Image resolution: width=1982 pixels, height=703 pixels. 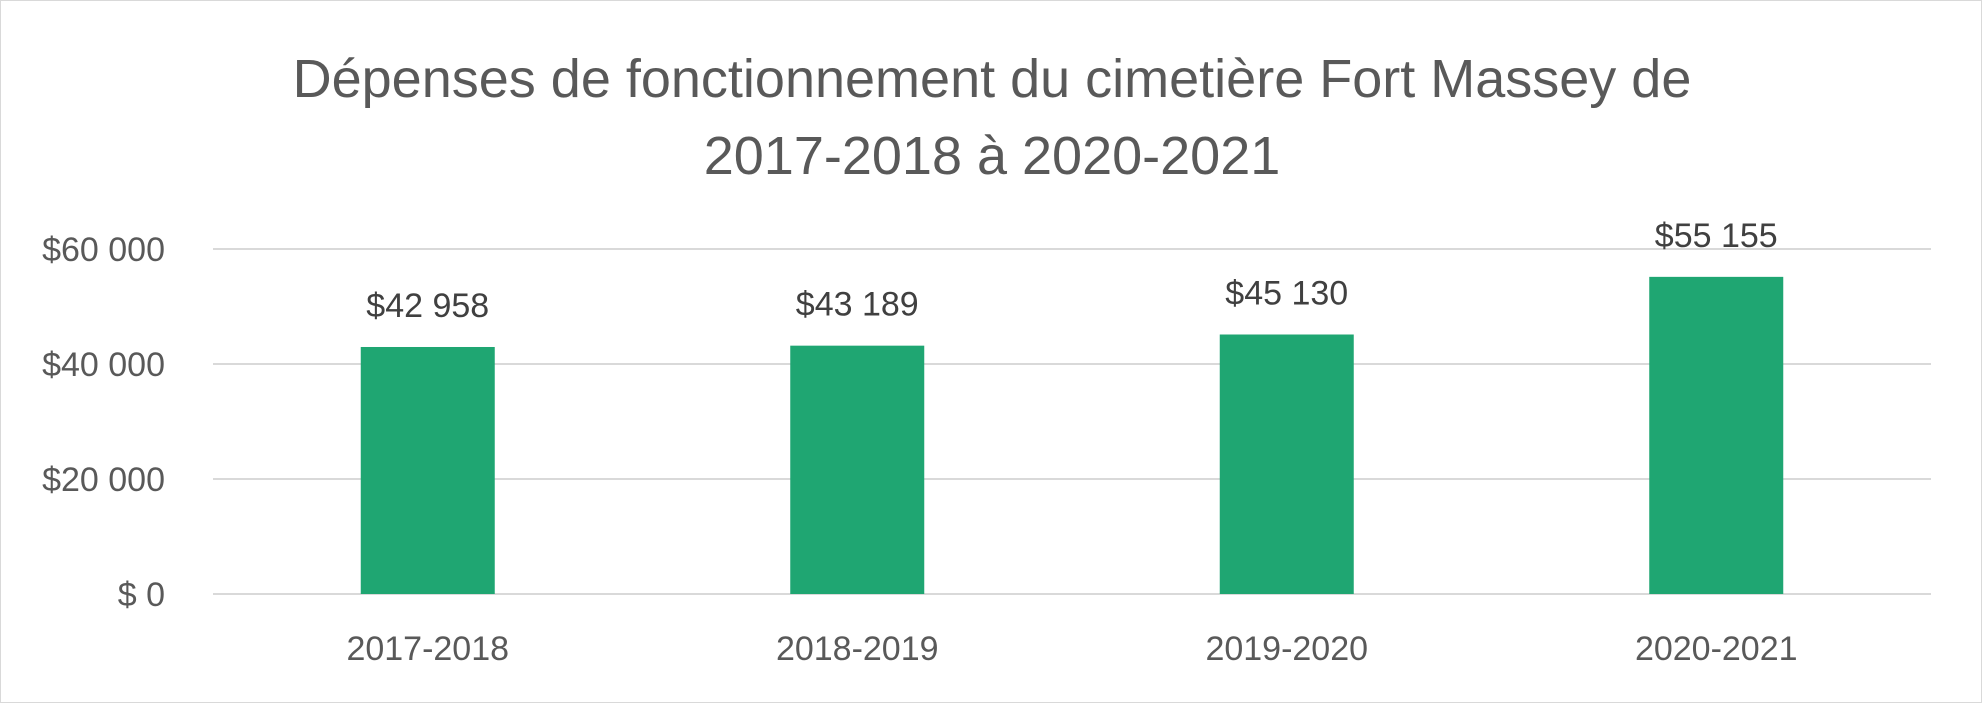 What do you see at coordinates (1716, 236) in the screenshot?
I see `data-label: $55 155` at bounding box center [1716, 236].